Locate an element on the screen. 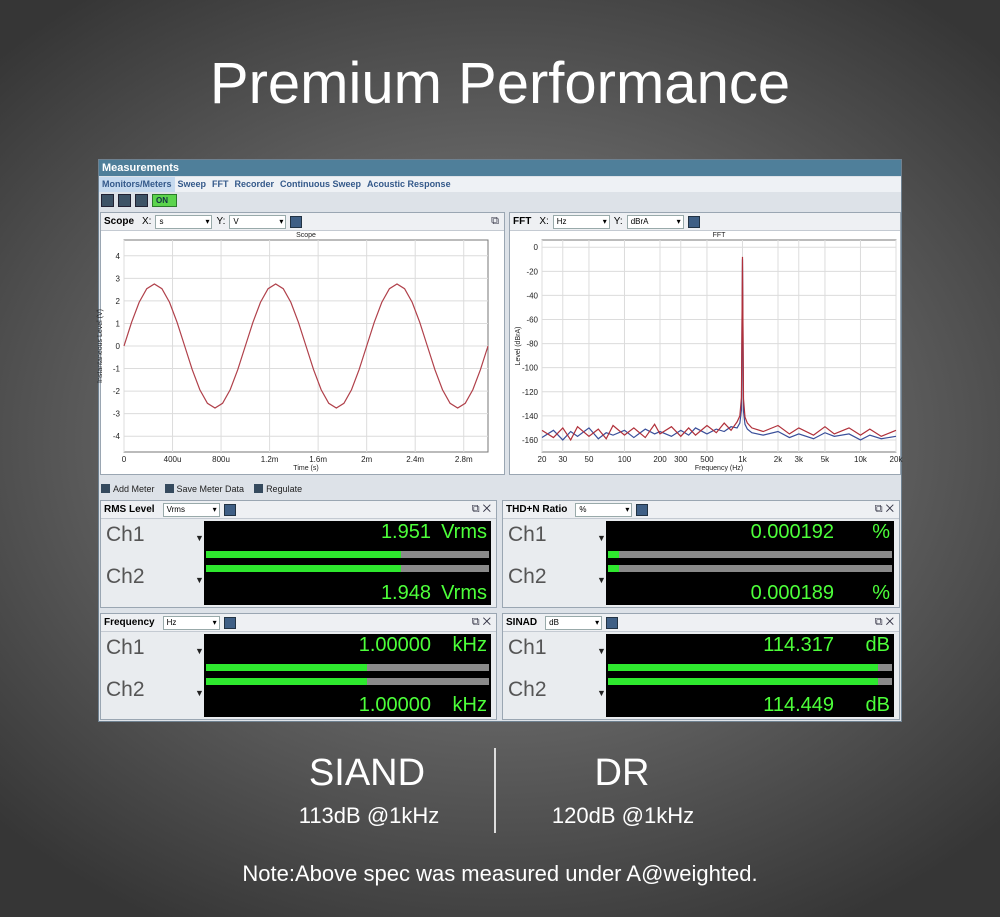  meter-unit: kHz is located at coordinates (469, 705).